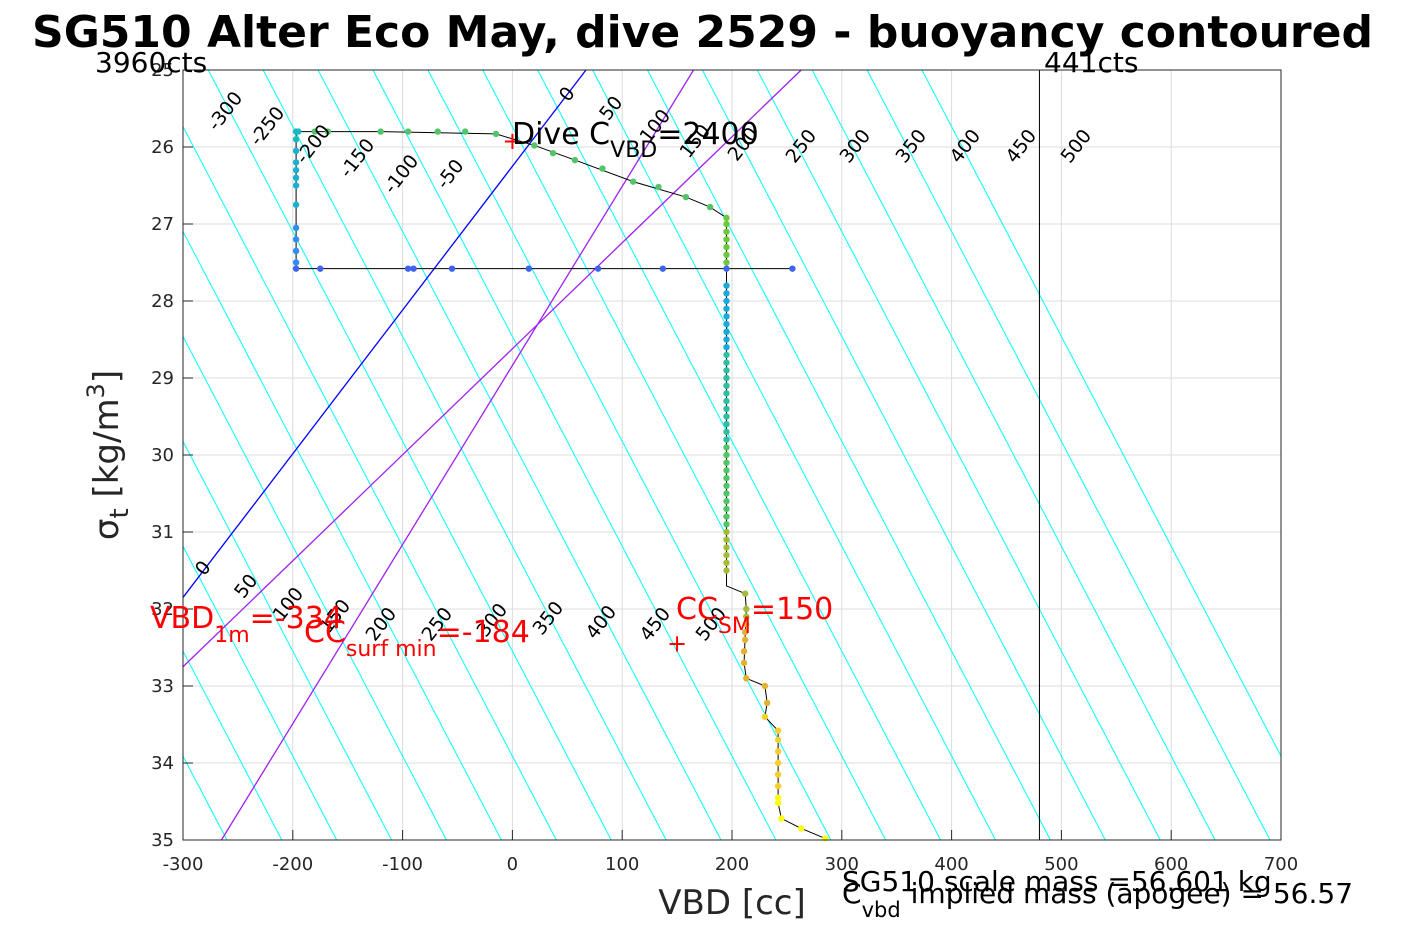 The height and width of the screenshot is (945, 1417). Describe the element at coordinates (292, 864) in the screenshot. I see `x-tick-label: -200` at that location.